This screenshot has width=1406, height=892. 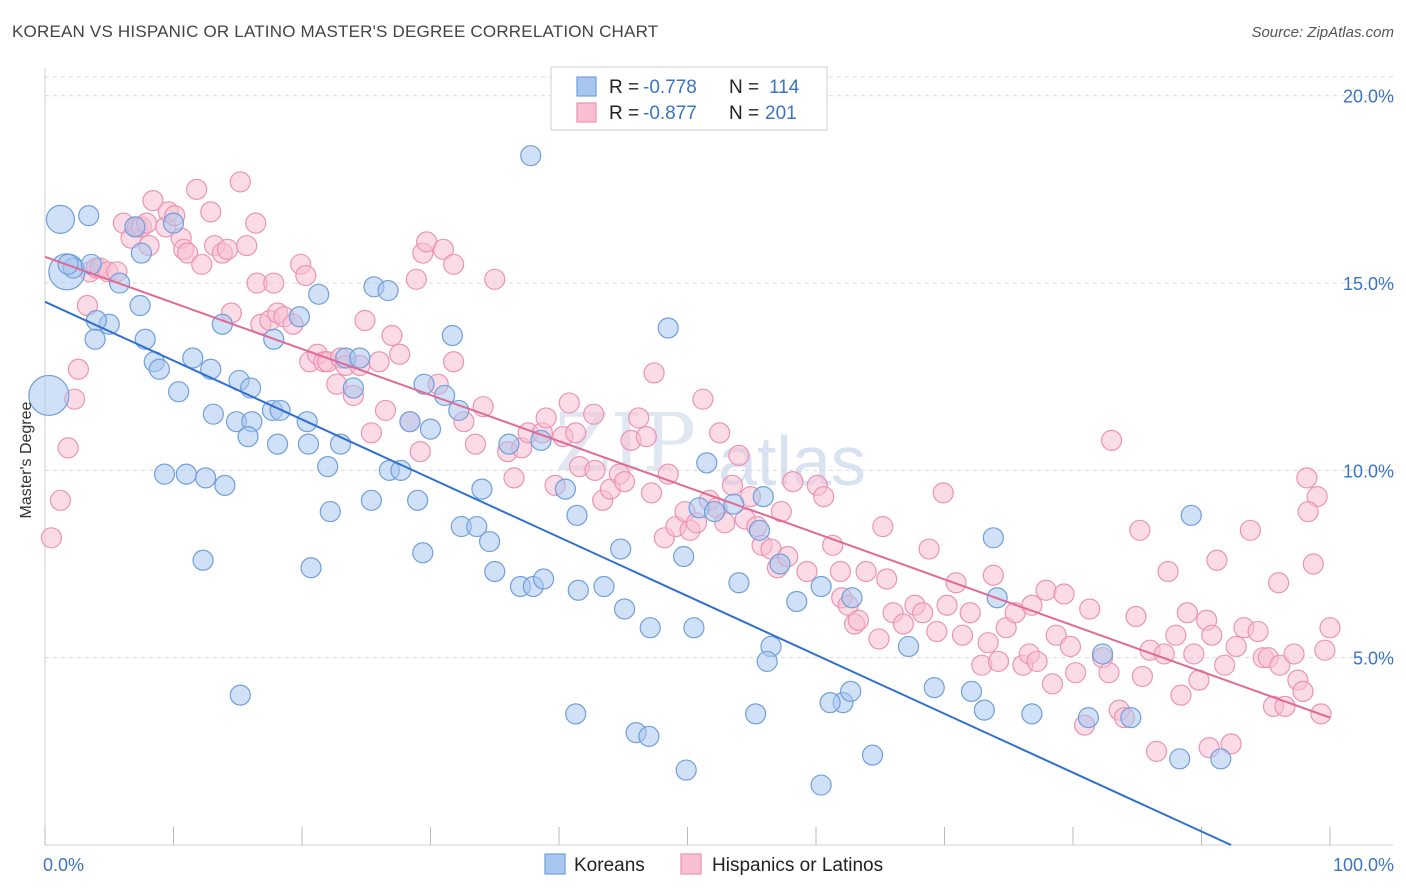 I want to click on source-label: Source: ZipAtlas.com, so click(x=1322, y=32).